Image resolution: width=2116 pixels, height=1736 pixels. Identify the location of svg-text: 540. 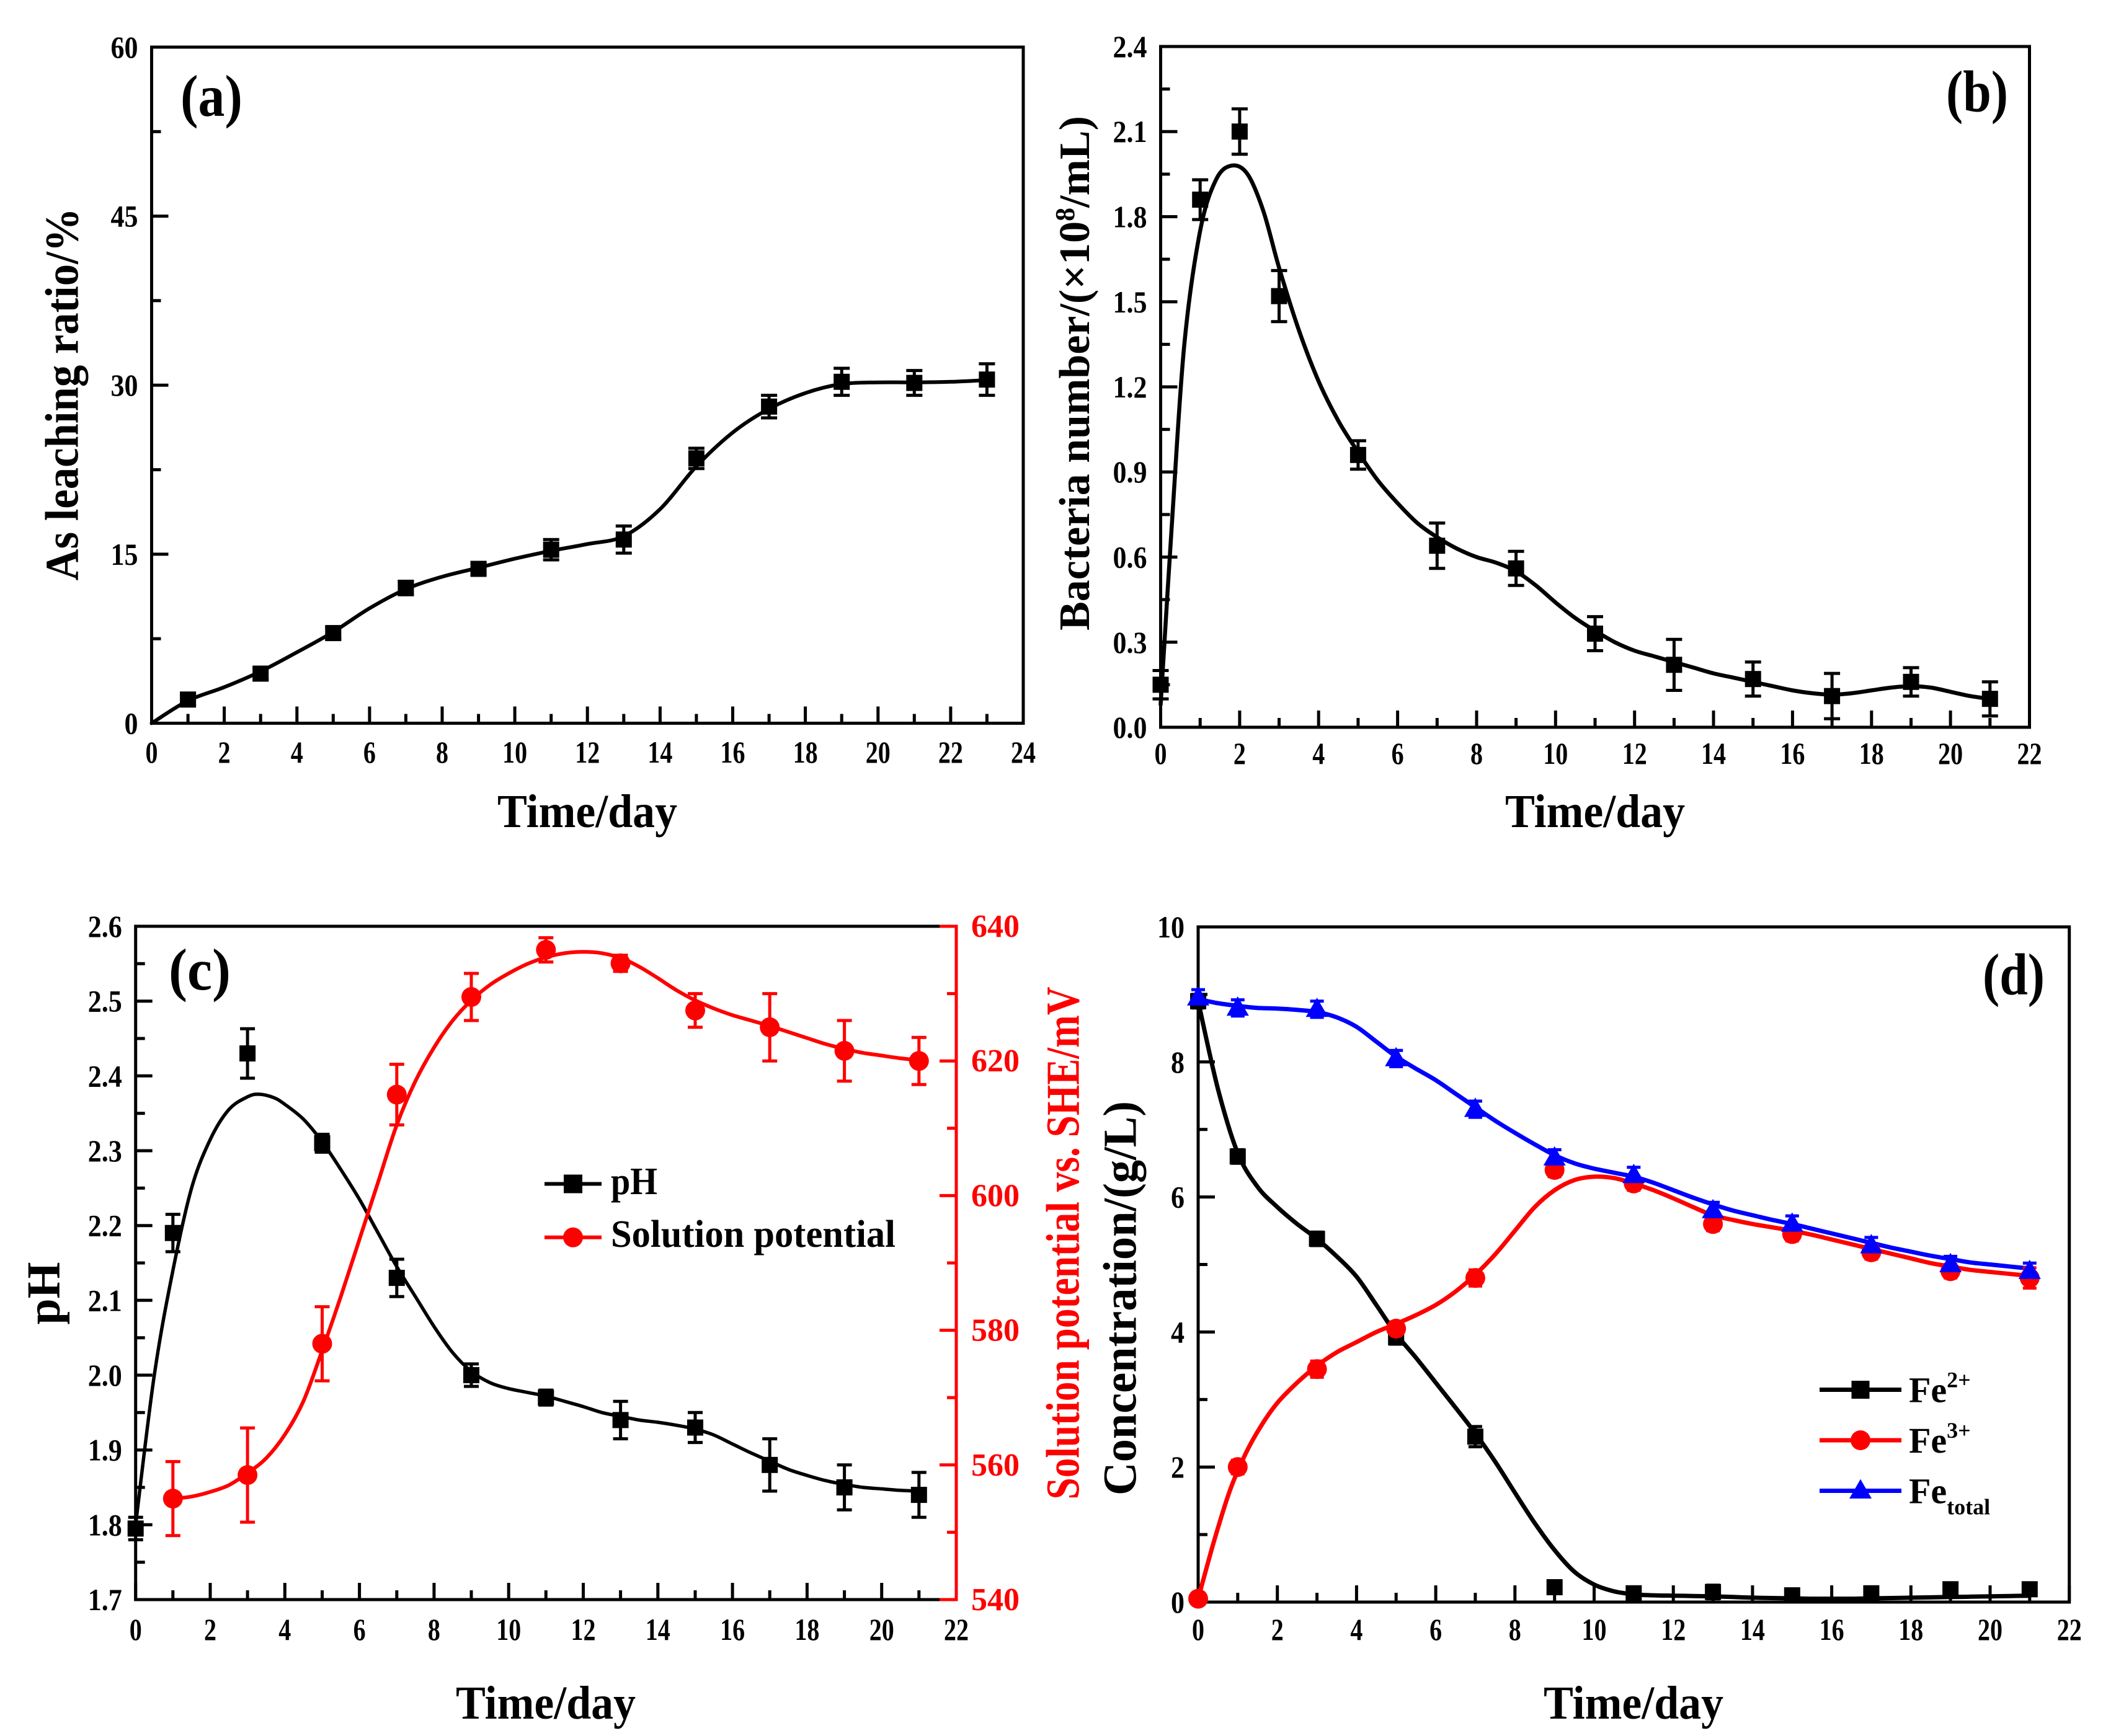
(995, 1600).